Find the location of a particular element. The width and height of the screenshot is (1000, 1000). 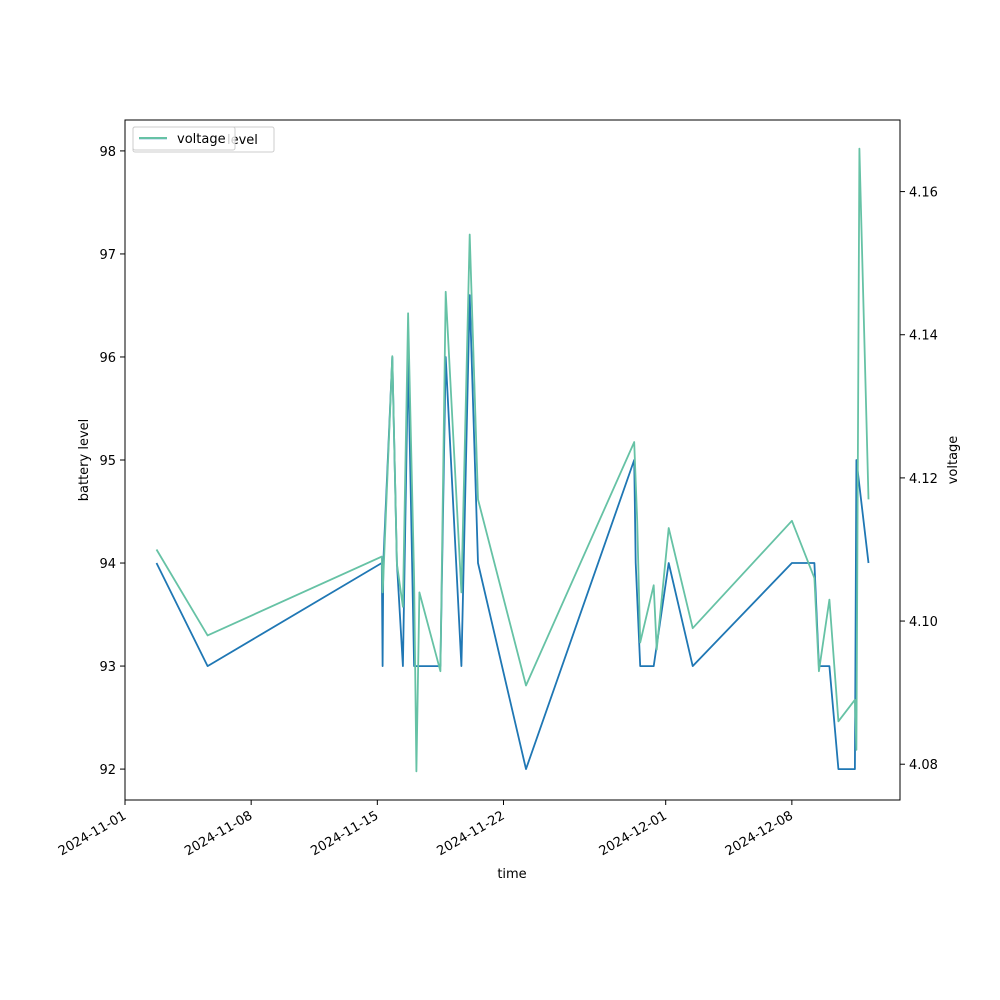

x-tick-label: 2024-11-22 is located at coordinates (471, 833).